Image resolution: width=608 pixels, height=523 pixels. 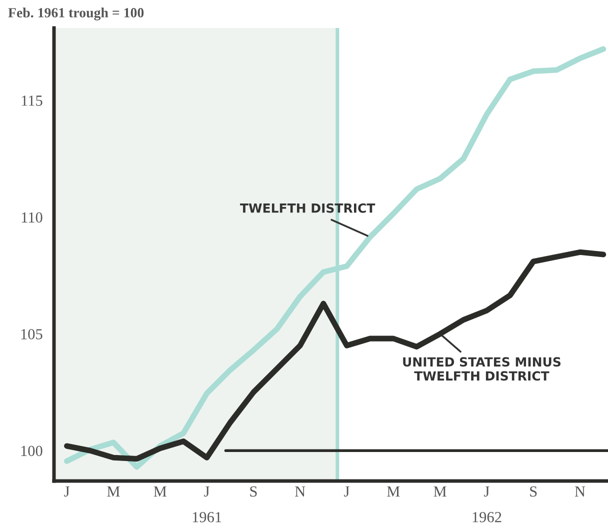 What do you see at coordinates (482, 369) in the screenshot?
I see `legend-label: UNITED STATES MINUS TWELFTH DISTRICT` at bounding box center [482, 369].